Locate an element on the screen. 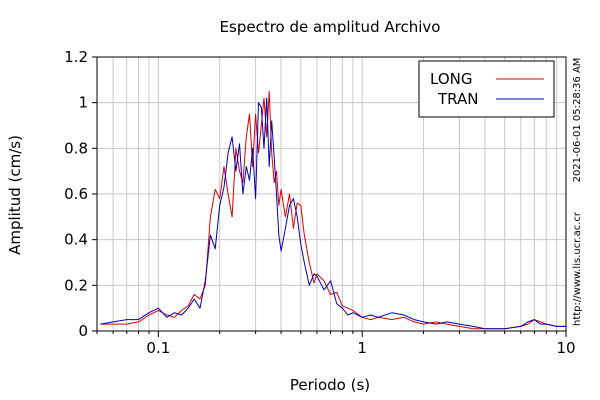  legend: LONG TRAN is located at coordinates (486, 89).